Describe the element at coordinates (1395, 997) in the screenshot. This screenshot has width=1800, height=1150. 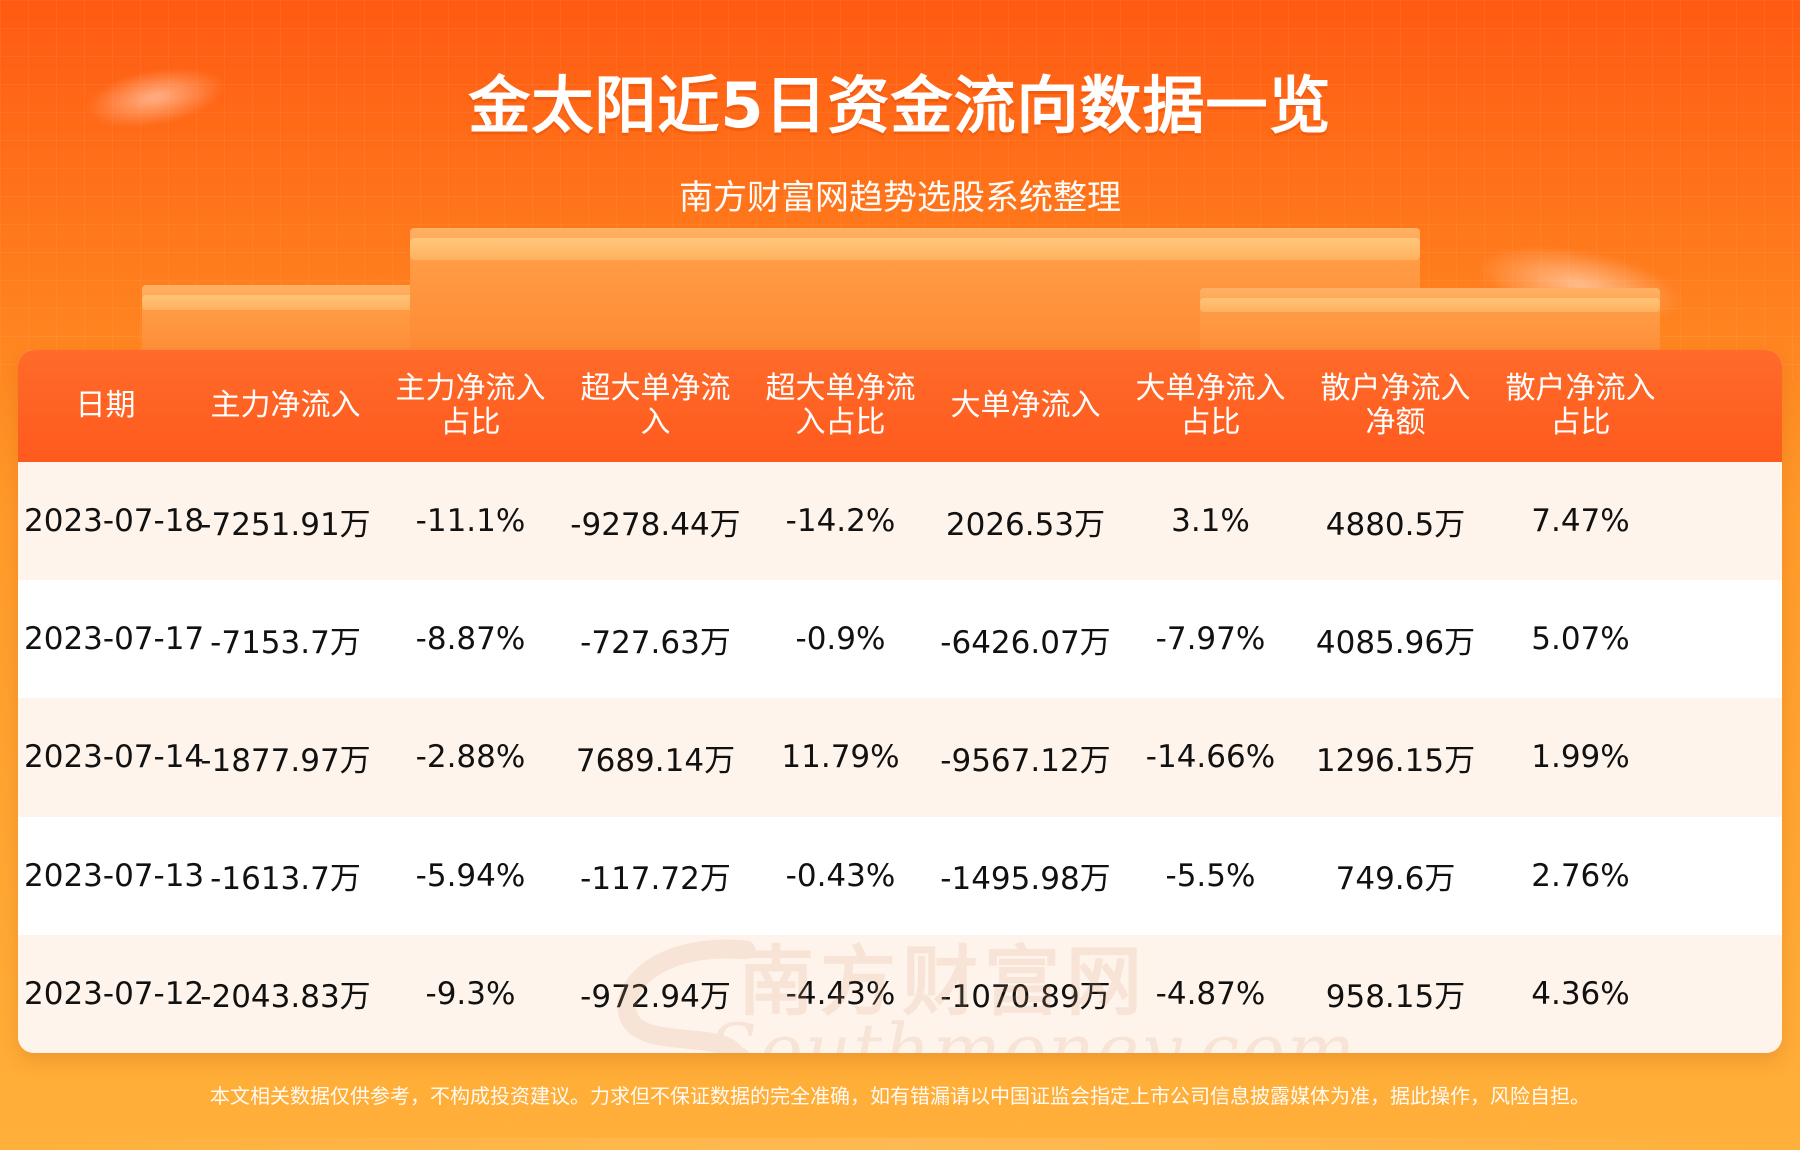
I see `cell-retail-net-inflow-amount: 958.15万` at that location.